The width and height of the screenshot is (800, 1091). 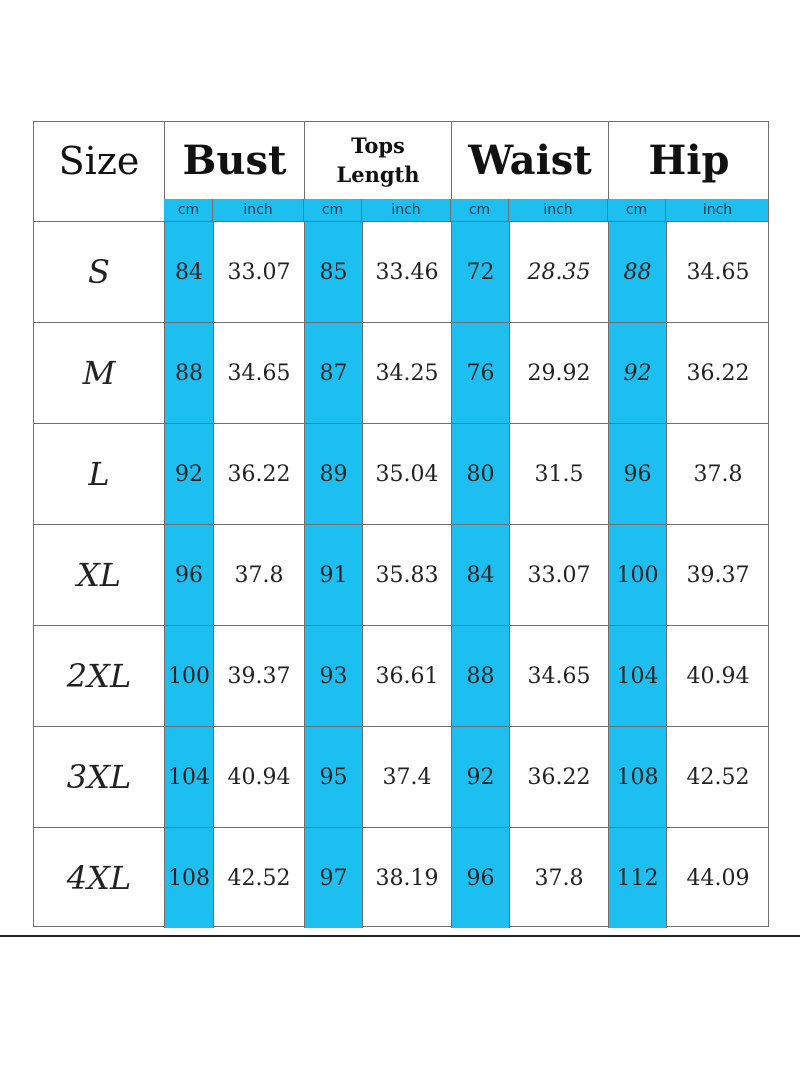 I want to click on bust-cm-cell: 96, so click(x=189, y=575).